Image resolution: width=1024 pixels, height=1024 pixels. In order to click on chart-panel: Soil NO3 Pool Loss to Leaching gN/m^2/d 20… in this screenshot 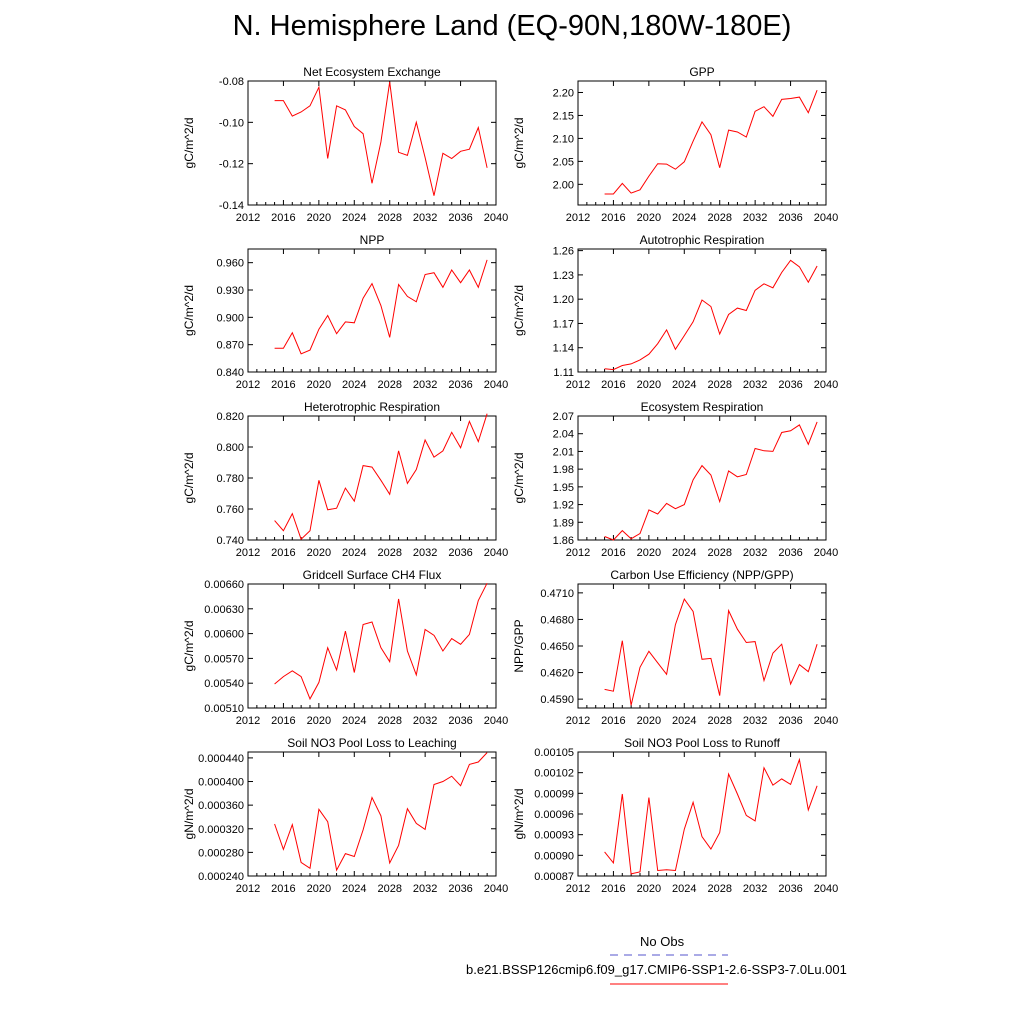, I will do `click(345, 815)`.